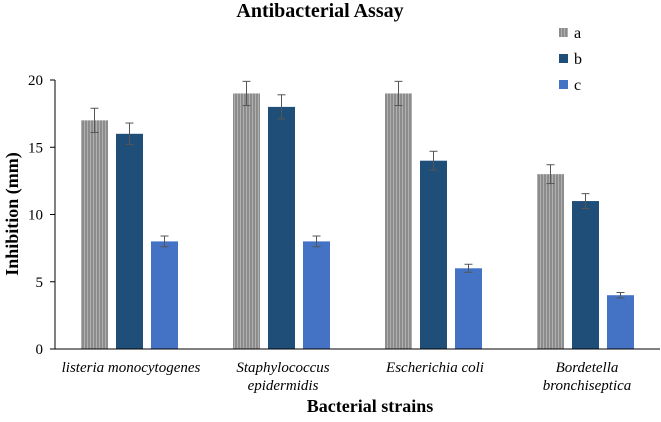 Image resolution: width=661 pixels, height=422 pixels. I want to click on x-category-label: listeria monocytogenes, so click(131, 368).